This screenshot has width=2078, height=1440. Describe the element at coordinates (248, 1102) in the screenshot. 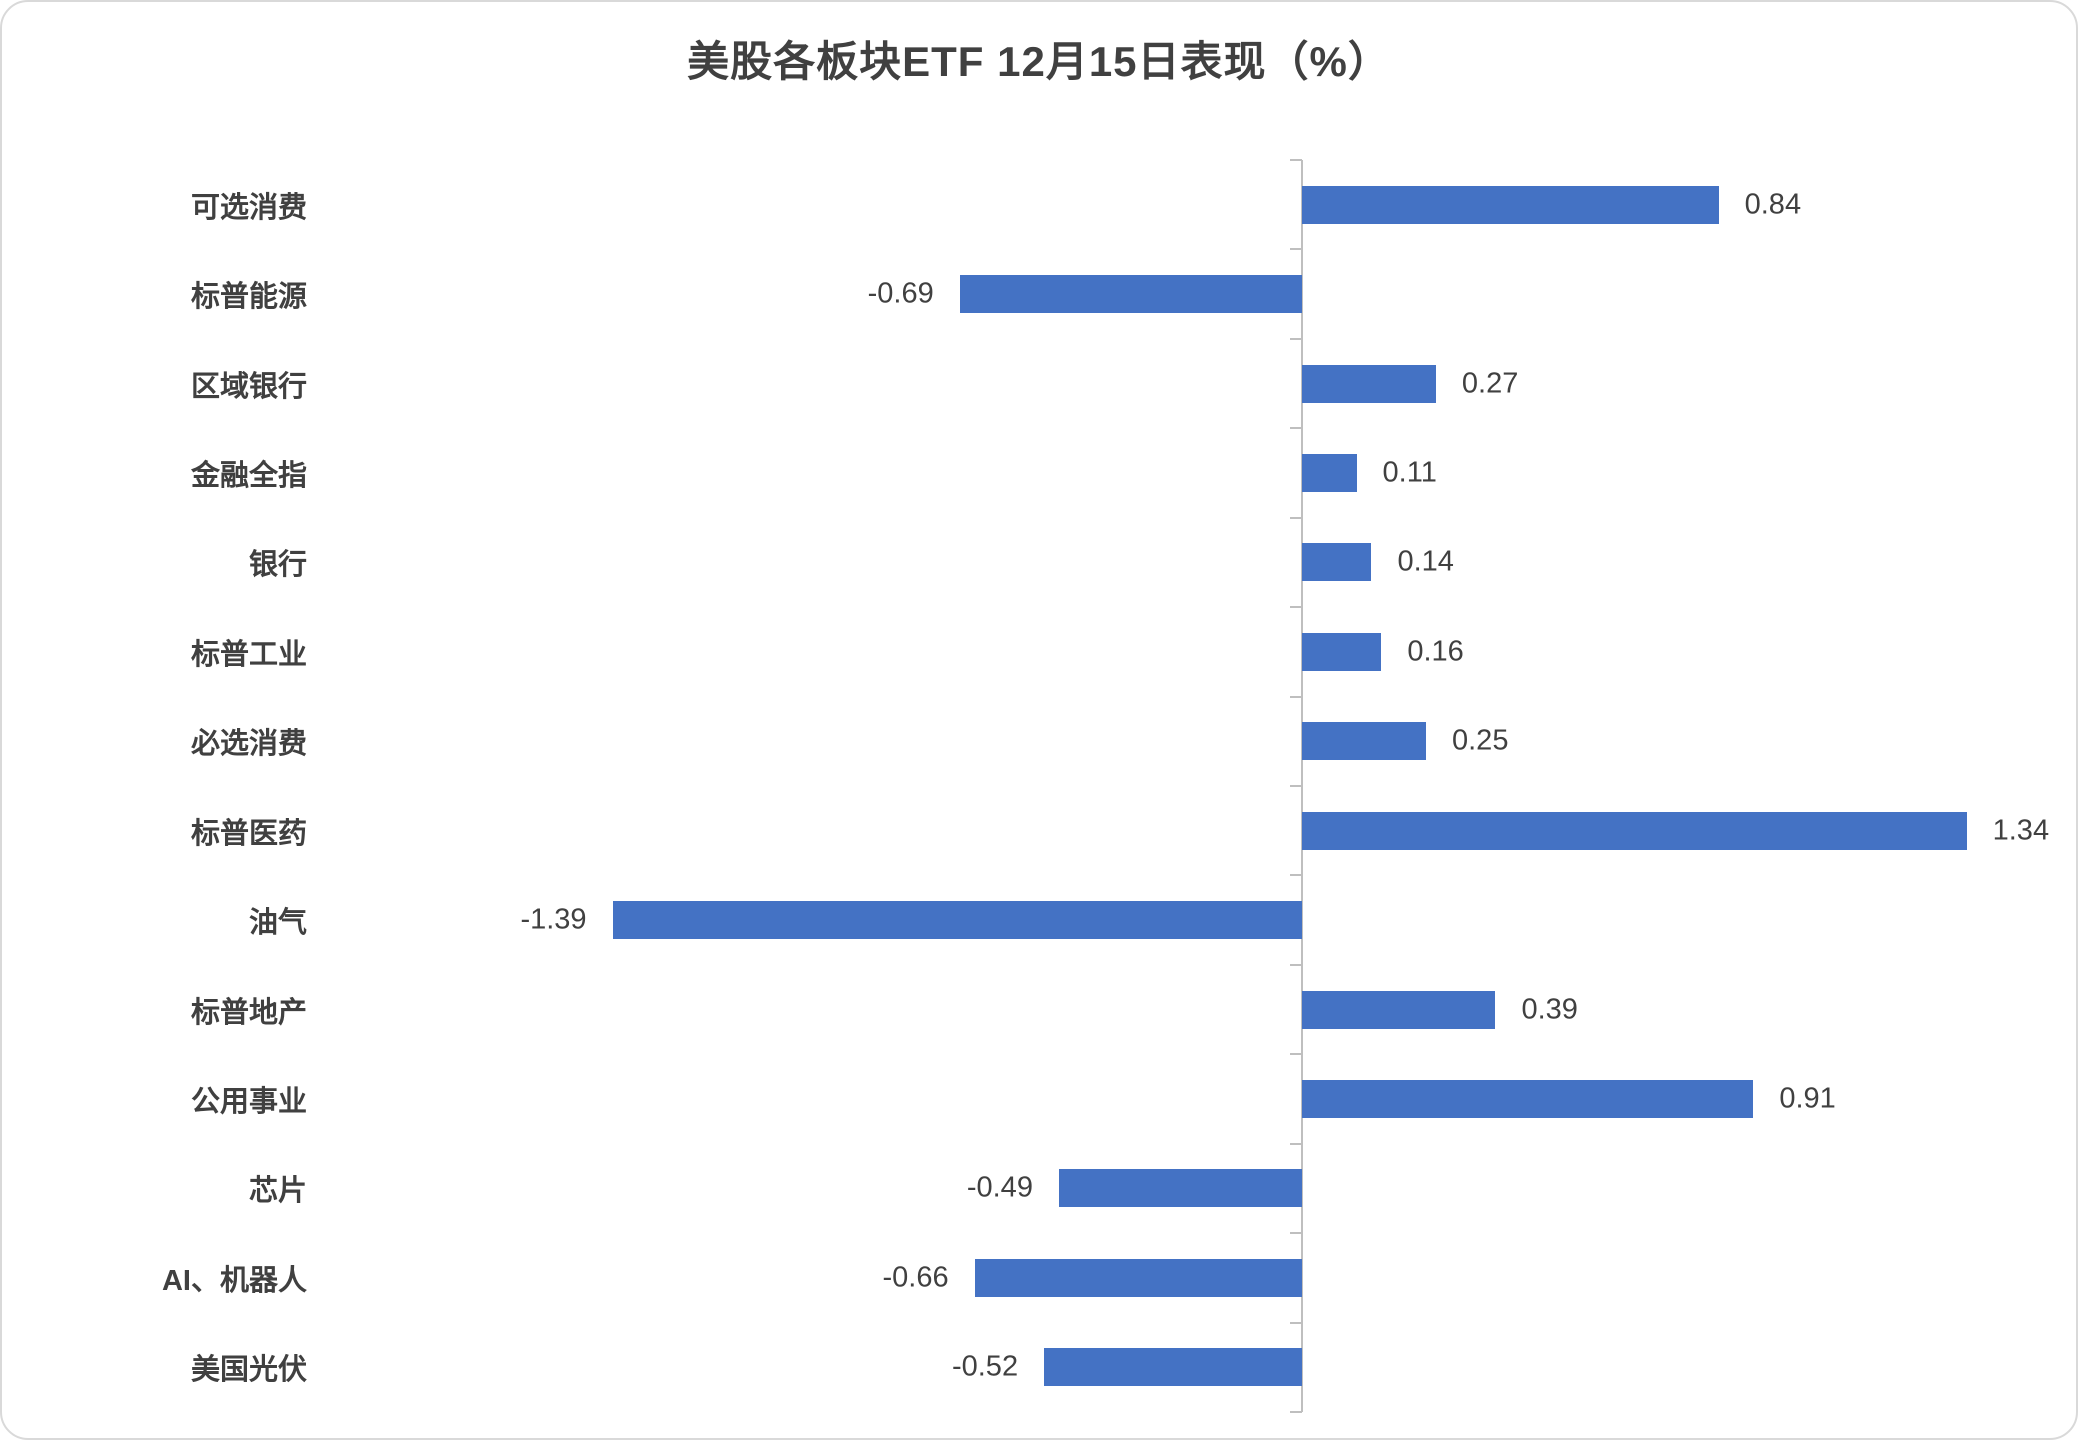

I see `category-label: 公用事业` at that location.